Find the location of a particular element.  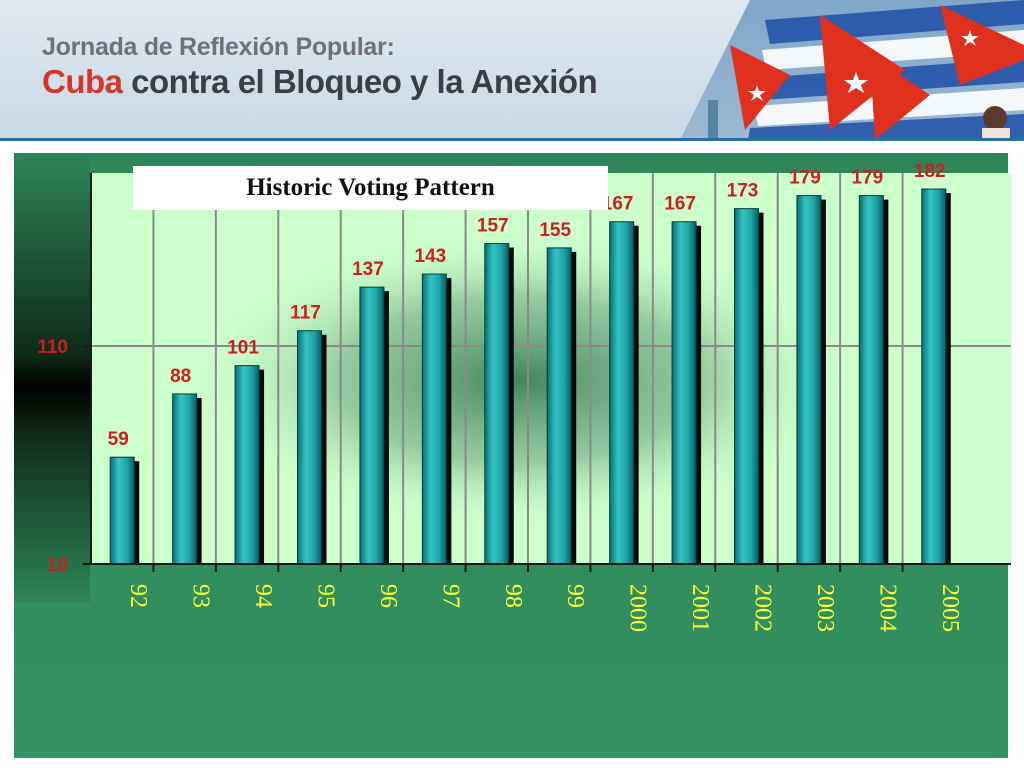

bar-value-label: 143 is located at coordinates (431, 256).